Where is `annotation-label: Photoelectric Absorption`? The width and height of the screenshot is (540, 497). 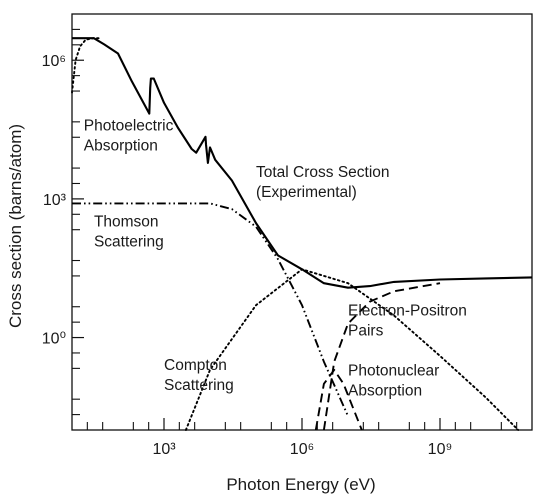 annotation-label: Photoelectric Absorption is located at coordinates (129, 136).